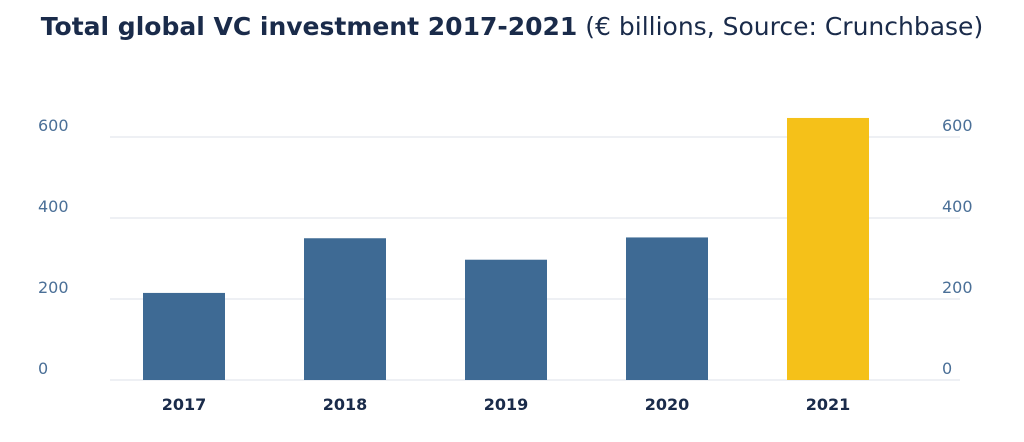 This screenshot has height=442, width=1024. I want to click on chart-subtitle: (€ billions, Source: Crunchbase), so click(784, 26).